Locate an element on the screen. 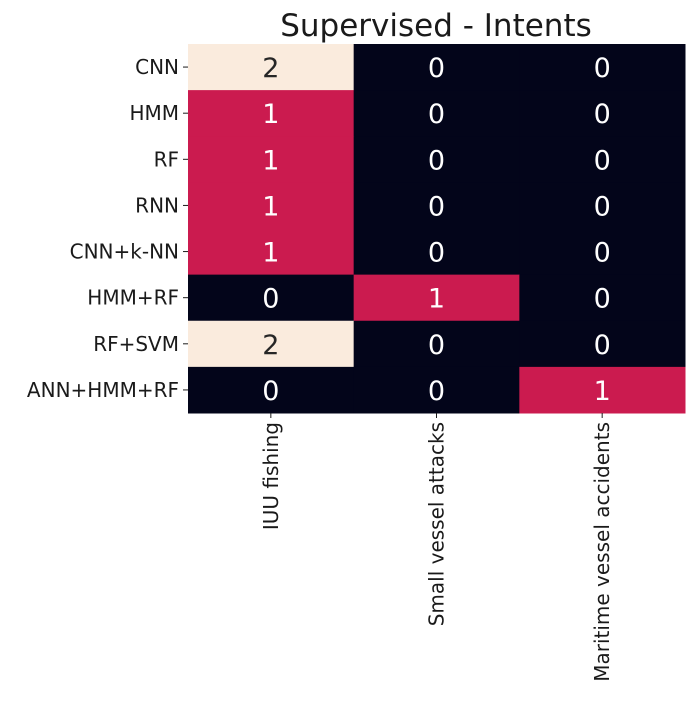 The width and height of the screenshot is (694, 722). x-tick-label: Maritime vessel accidents is located at coordinates (602, 552).